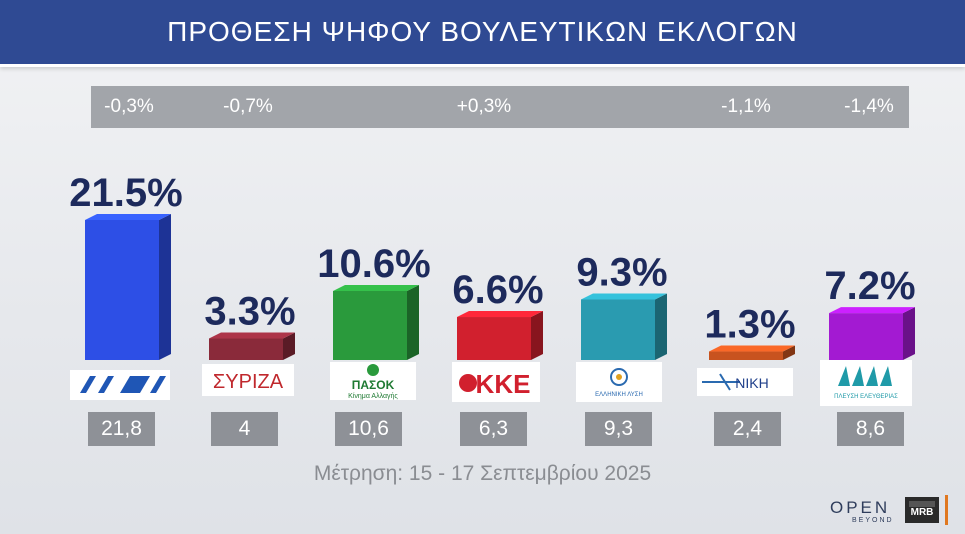 The image size is (965, 534). What do you see at coordinates (373, 396) in the screenshot?
I see `pasok-logo-subtext: Κίνημα Αλλαγής` at bounding box center [373, 396].